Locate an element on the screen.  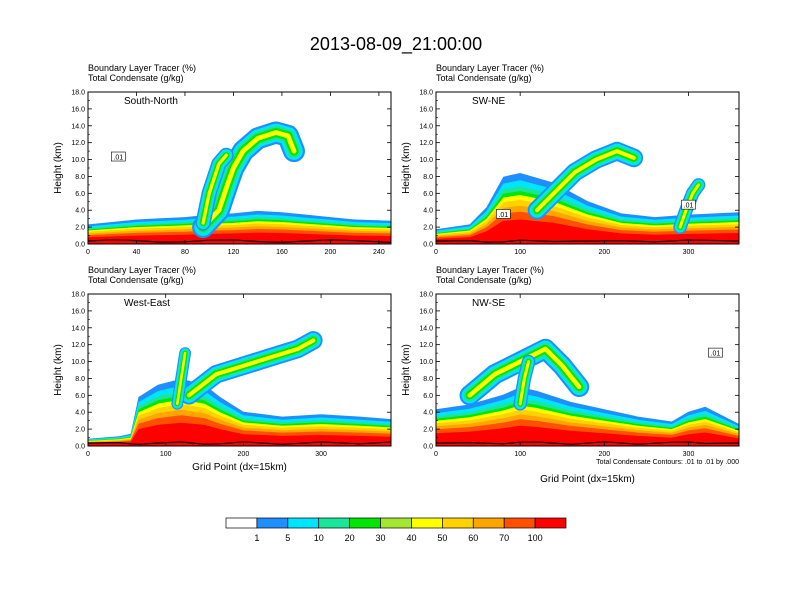
panel-label: NW-SE is located at coordinates (488, 303).